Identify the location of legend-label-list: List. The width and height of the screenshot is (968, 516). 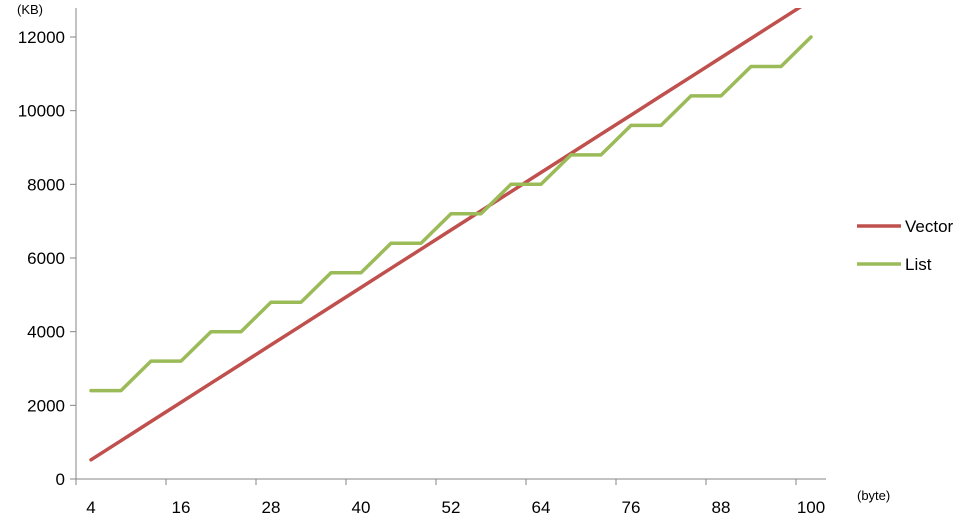
(918, 264).